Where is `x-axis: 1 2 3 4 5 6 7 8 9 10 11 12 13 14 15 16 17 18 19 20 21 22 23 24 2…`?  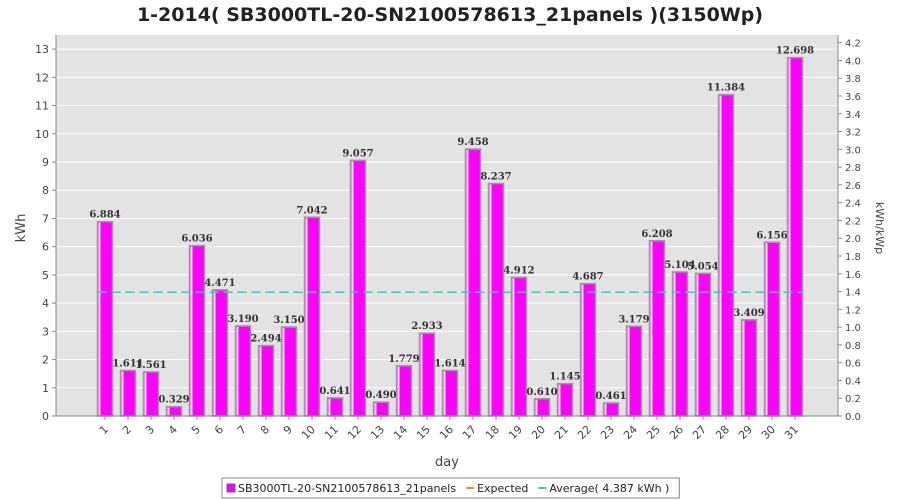
x-axis: 1 2 3 4 5 6 7 8 9 10 11 12 13 14 15 16 17 18 19 20 21 22 23 24 2… is located at coordinates (447, 428).